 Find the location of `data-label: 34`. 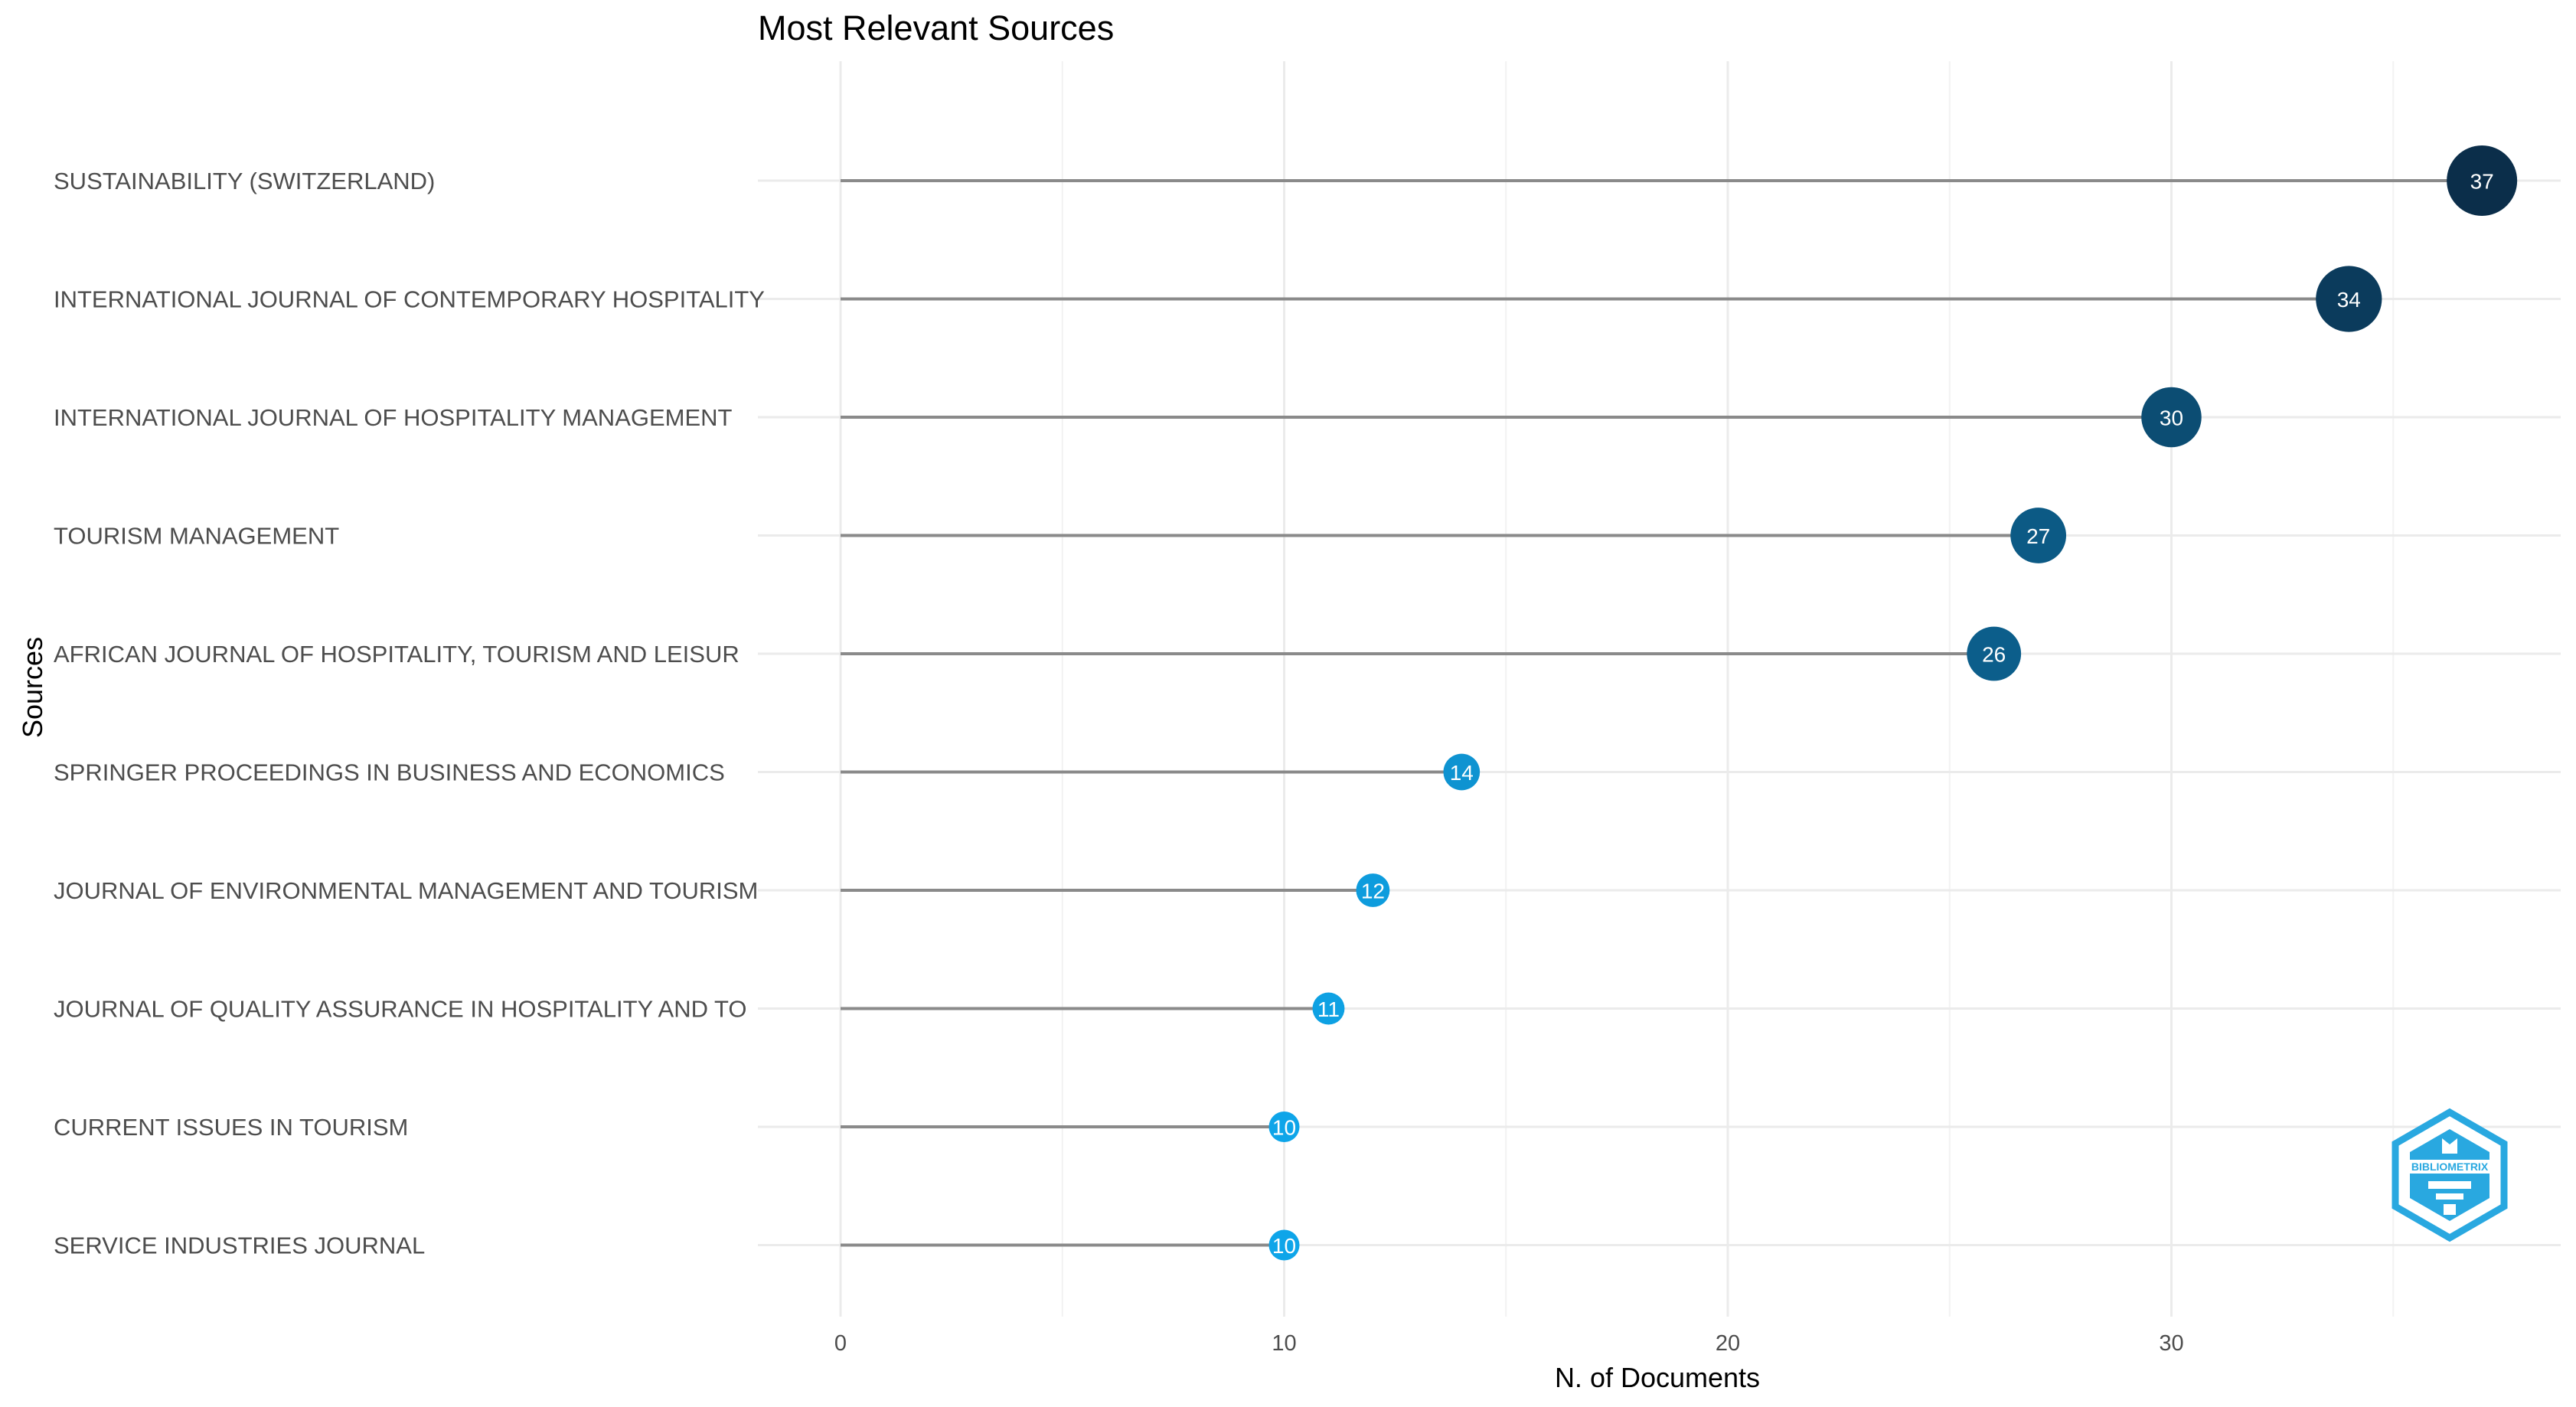

data-label: 34 is located at coordinates (2349, 300).